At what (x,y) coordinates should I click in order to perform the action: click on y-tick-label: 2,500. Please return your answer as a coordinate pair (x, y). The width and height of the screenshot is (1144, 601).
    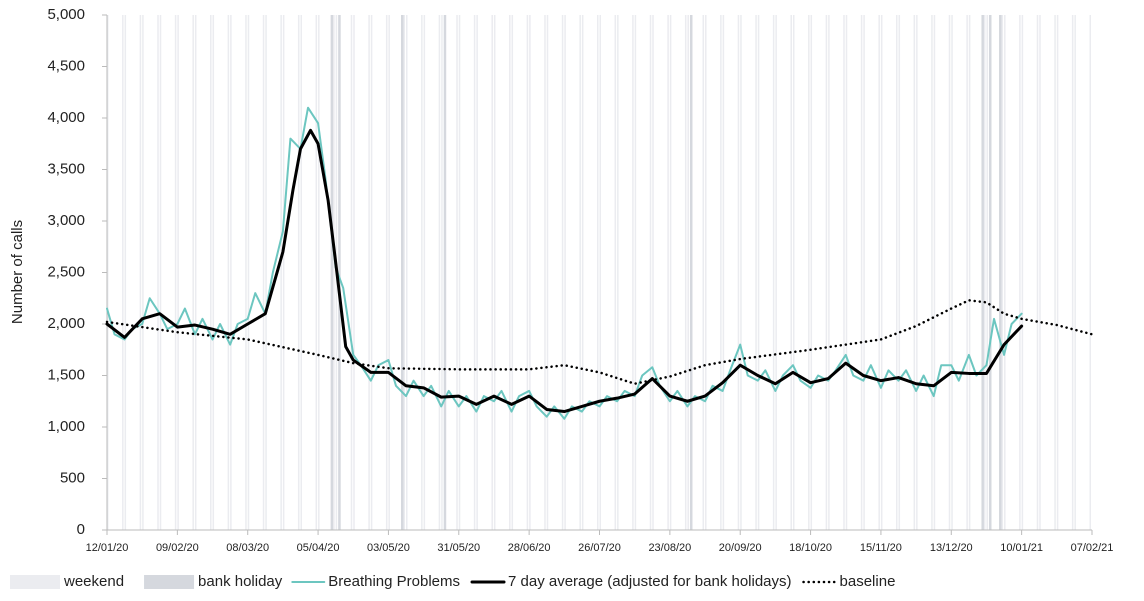
    Looking at the image, I should click on (66, 271).